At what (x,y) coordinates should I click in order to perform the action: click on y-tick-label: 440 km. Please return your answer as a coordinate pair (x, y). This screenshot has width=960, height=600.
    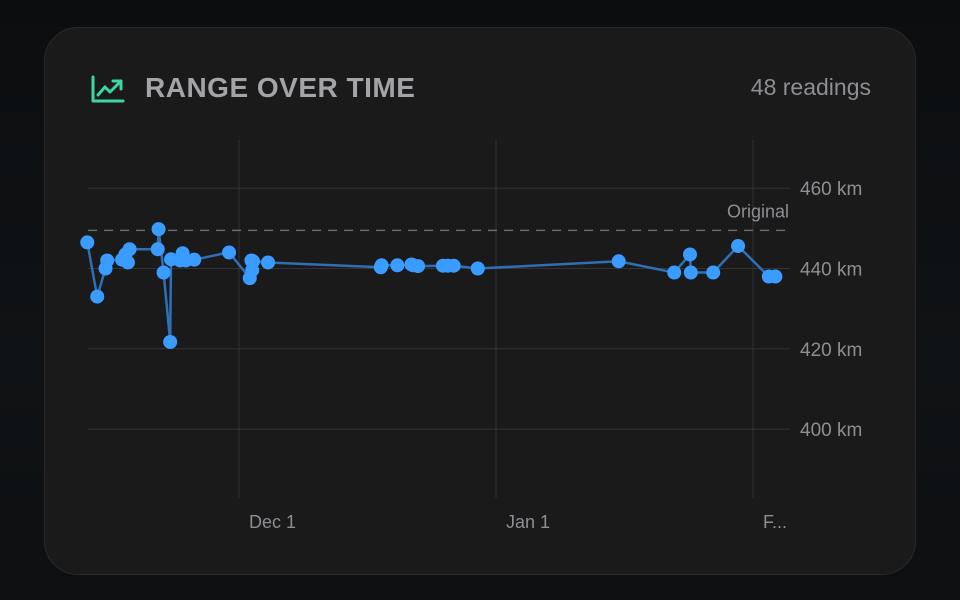
    Looking at the image, I should click on (831, 270).